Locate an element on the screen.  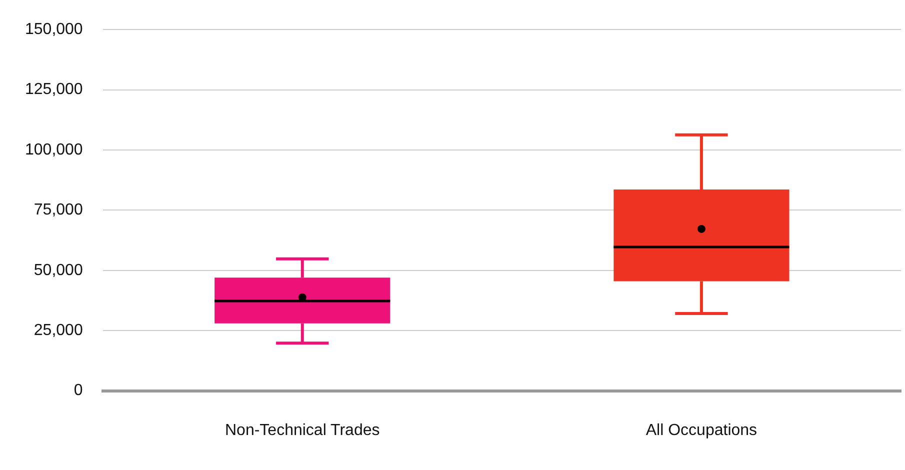
y-tick-label: 50,000 is located at coordinates (58, 270).